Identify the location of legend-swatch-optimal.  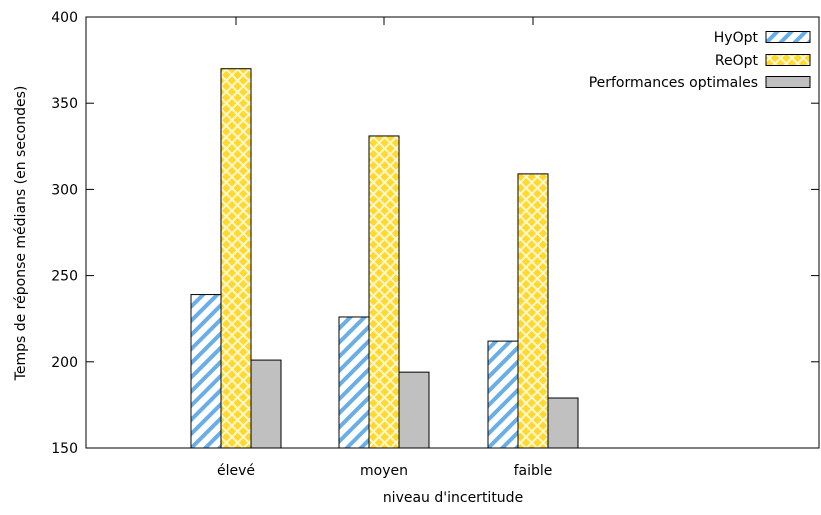
(788, 82).